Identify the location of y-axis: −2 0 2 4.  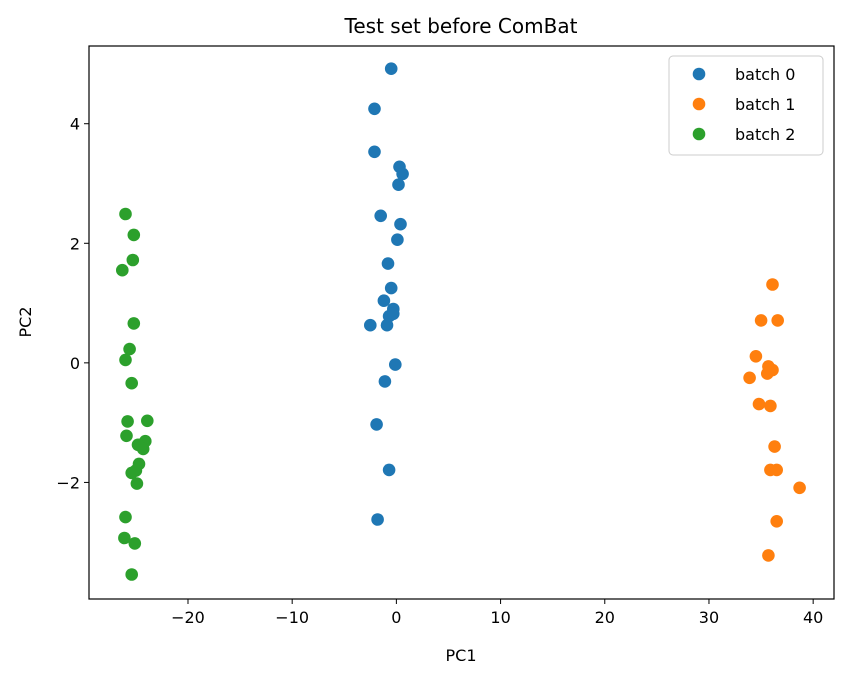
(72, 303).